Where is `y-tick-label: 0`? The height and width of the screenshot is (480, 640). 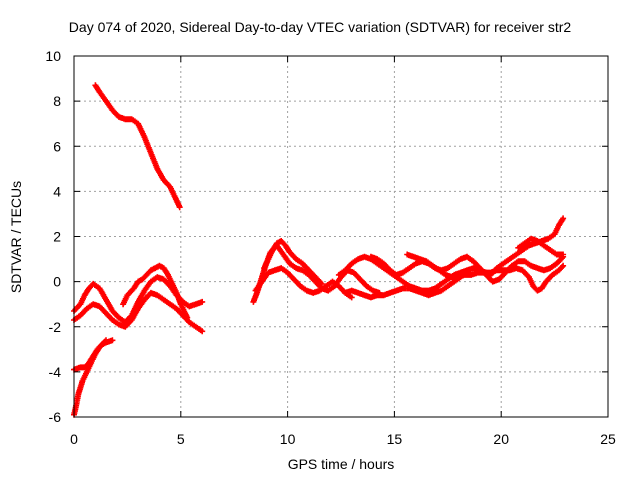
y-tick-label: 0 is located at coordinates (57, 282).